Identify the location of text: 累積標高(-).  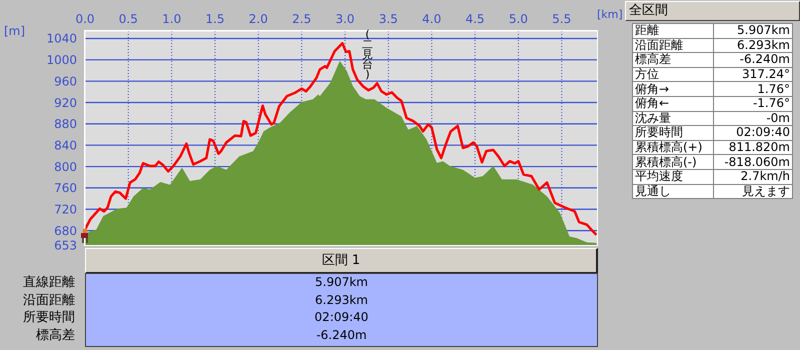
(673, 162).